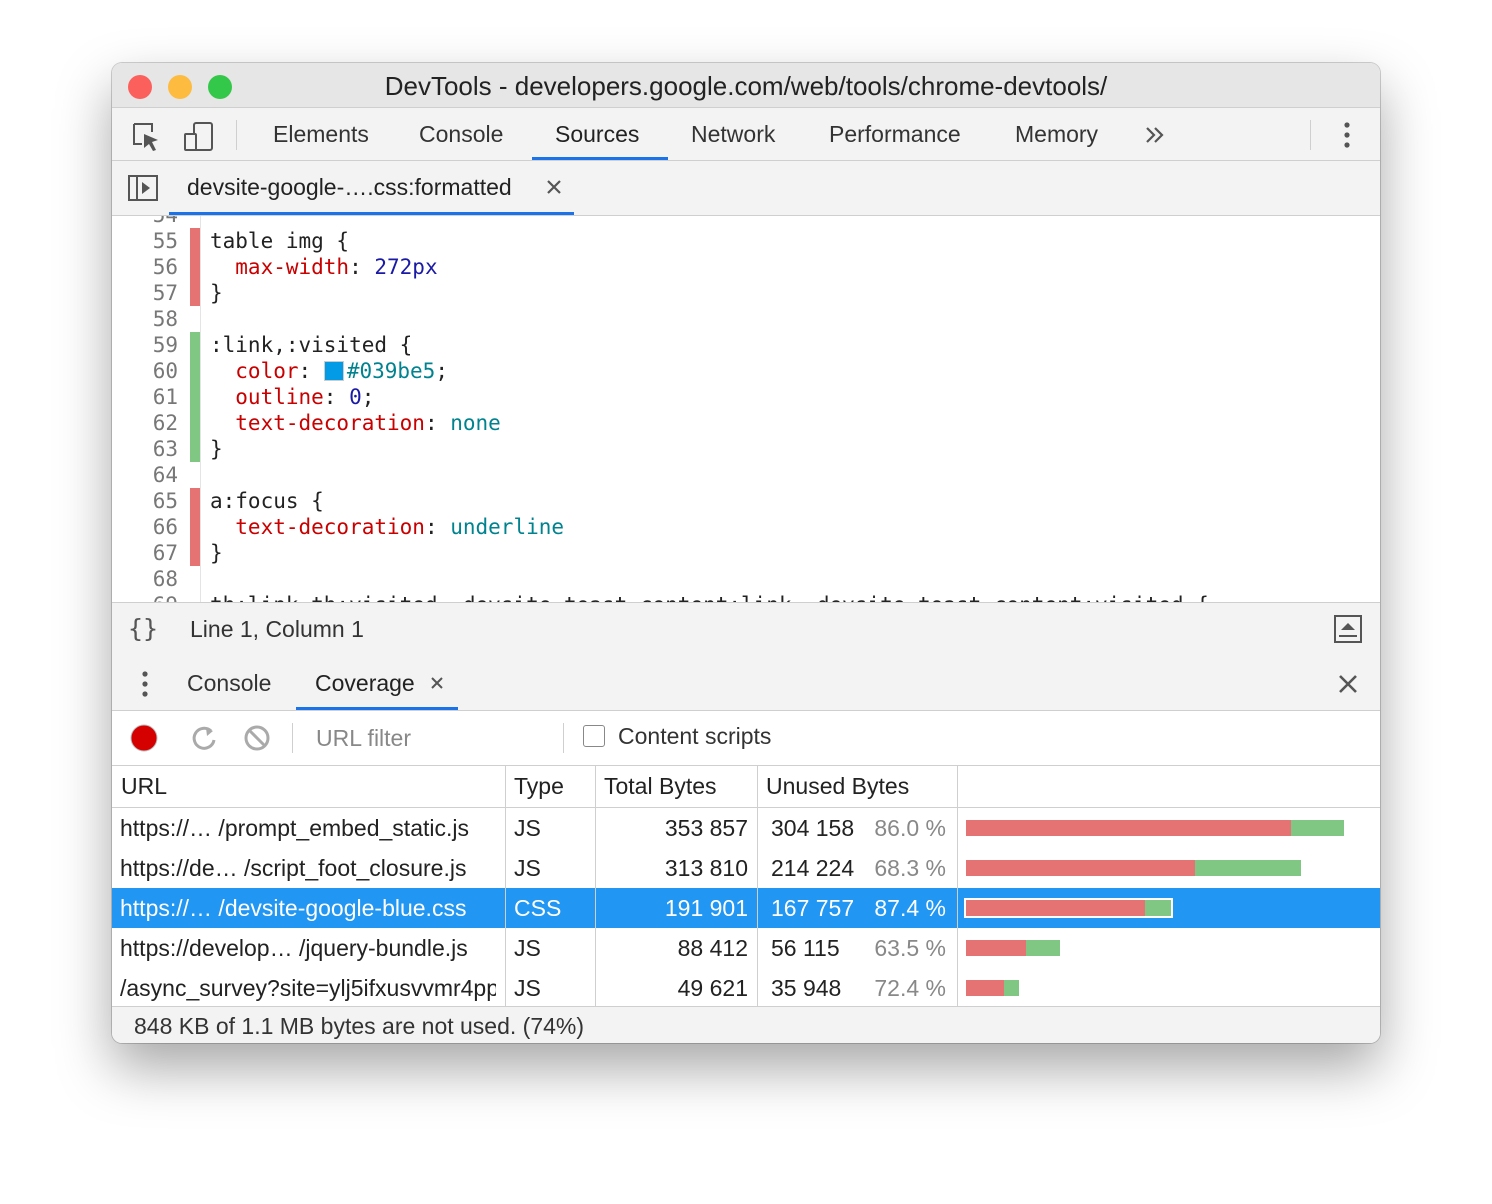 This screenshot has height=1204, width=1492. Describe the element at coordinates (165, 423) in the screenshot. I see `line-number: 62` at that location.